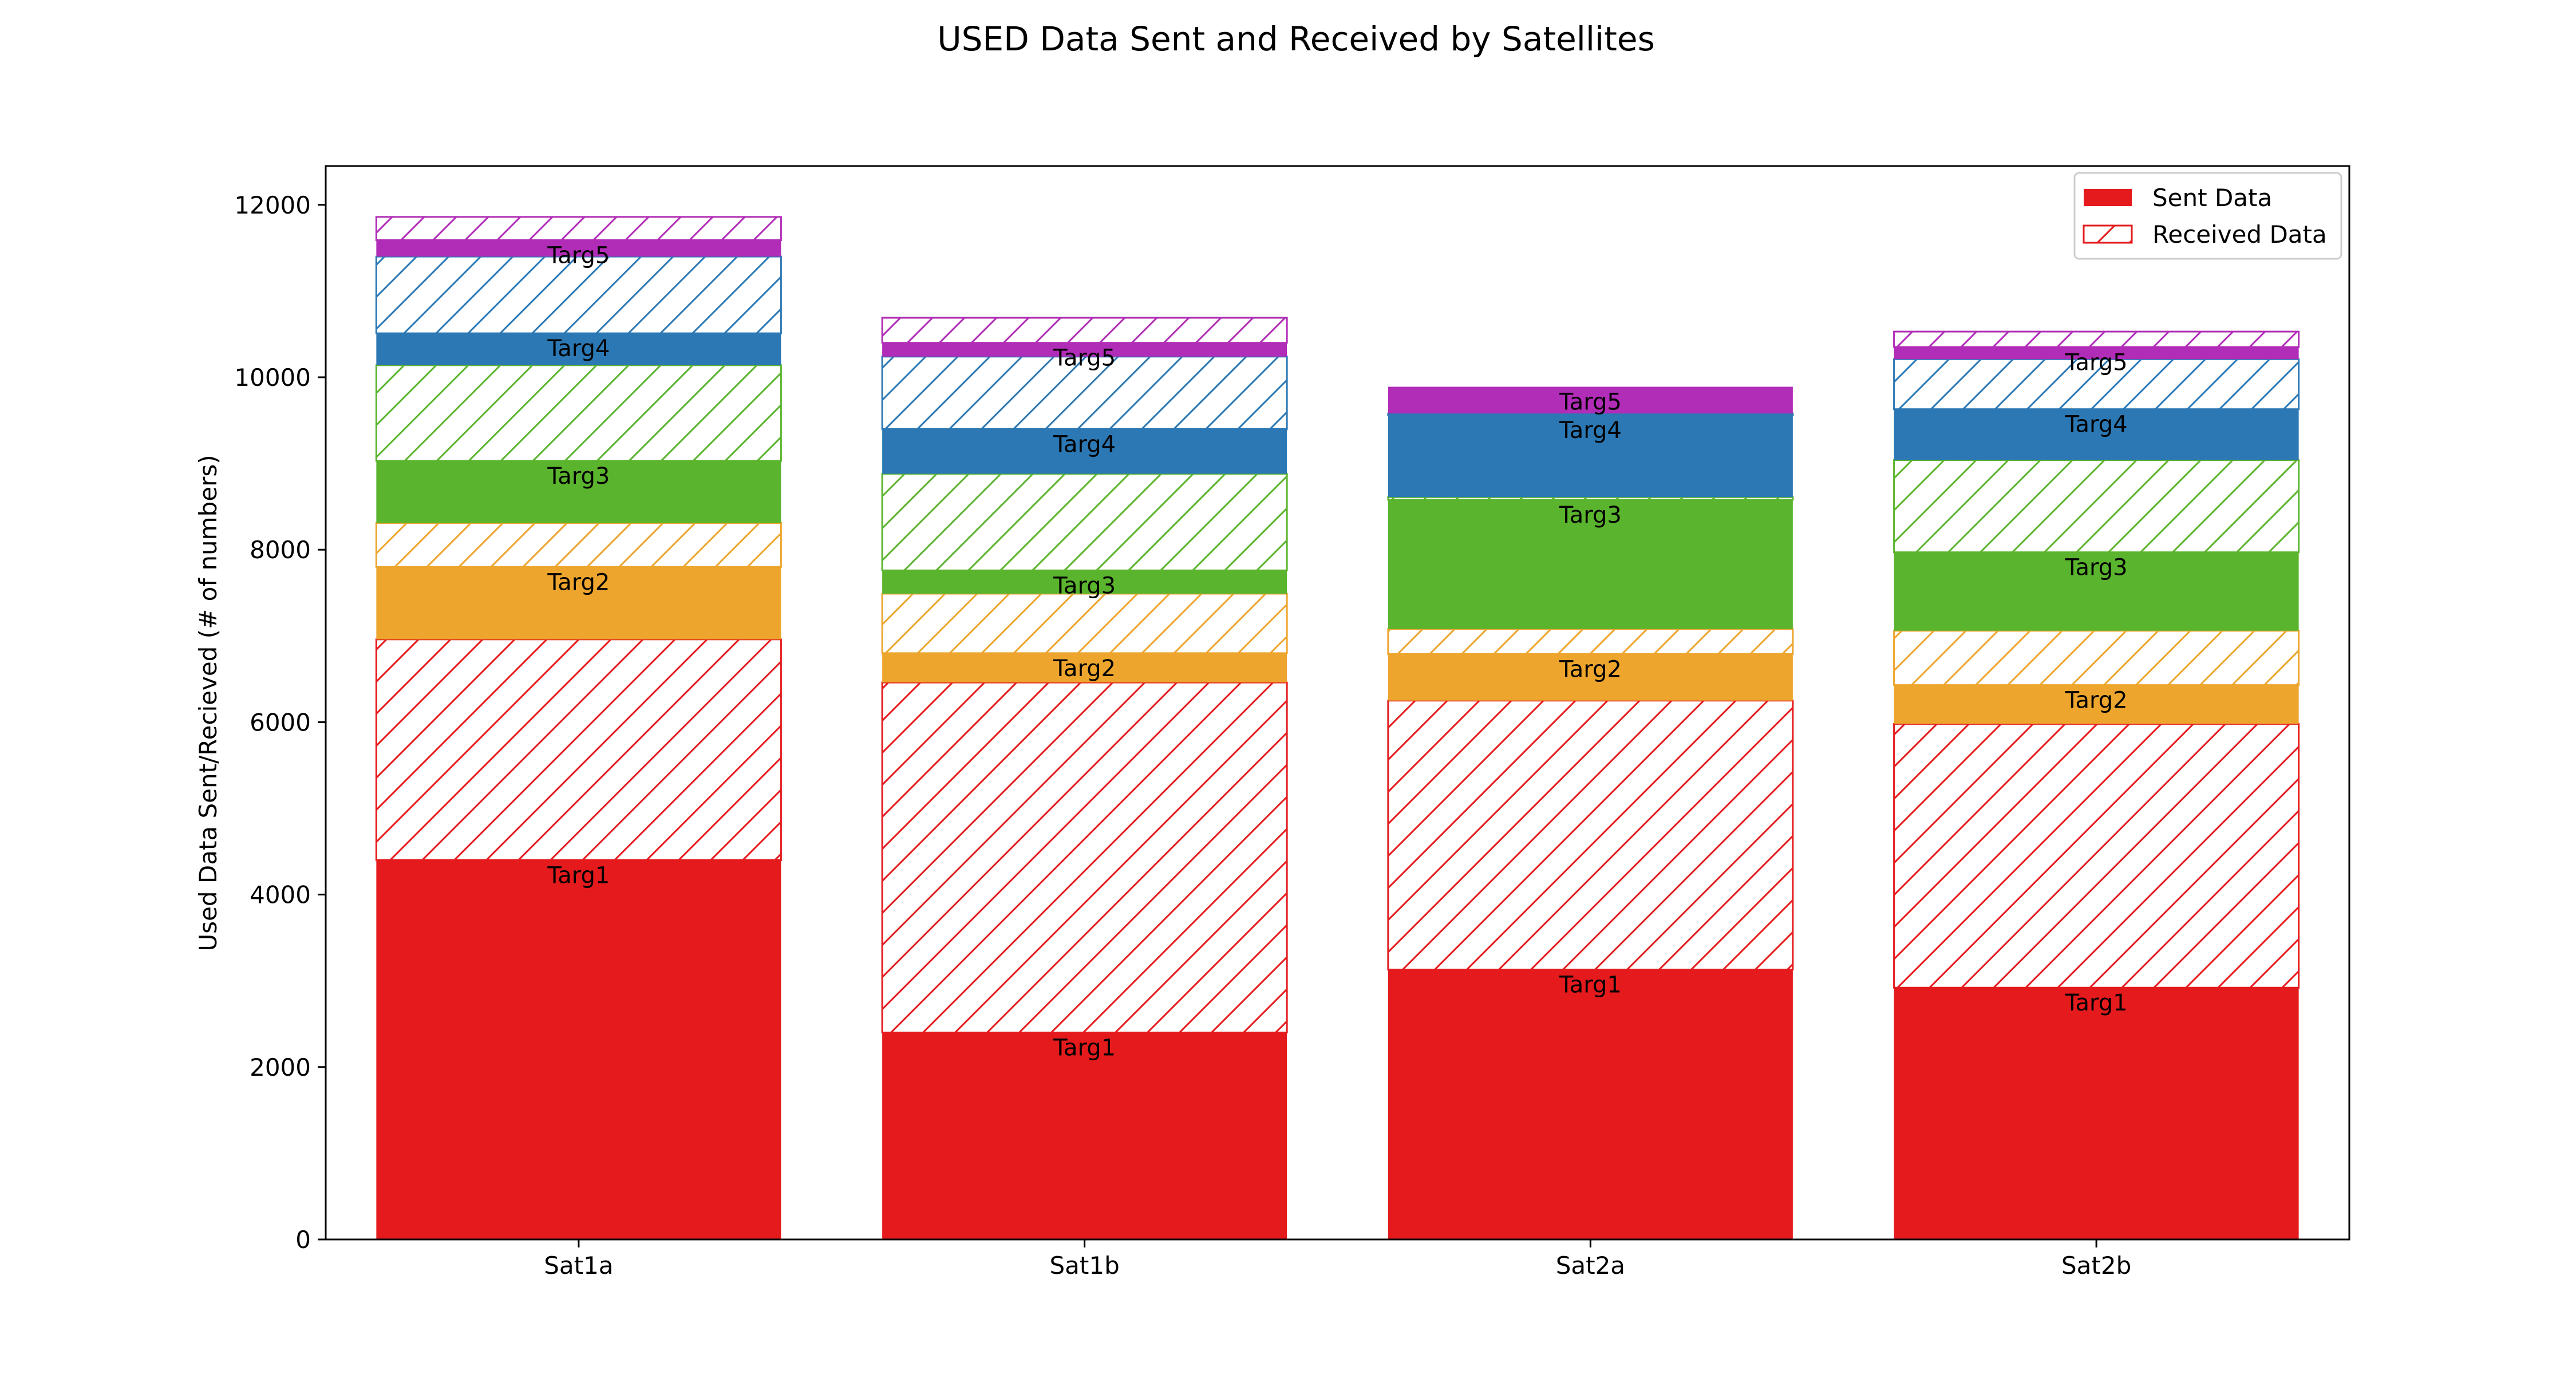  What do you see at coordinates (2096, 591) in the screenshot?
I see `bar-sent-sat2b-targ3` at bounding box center [2096, 591].